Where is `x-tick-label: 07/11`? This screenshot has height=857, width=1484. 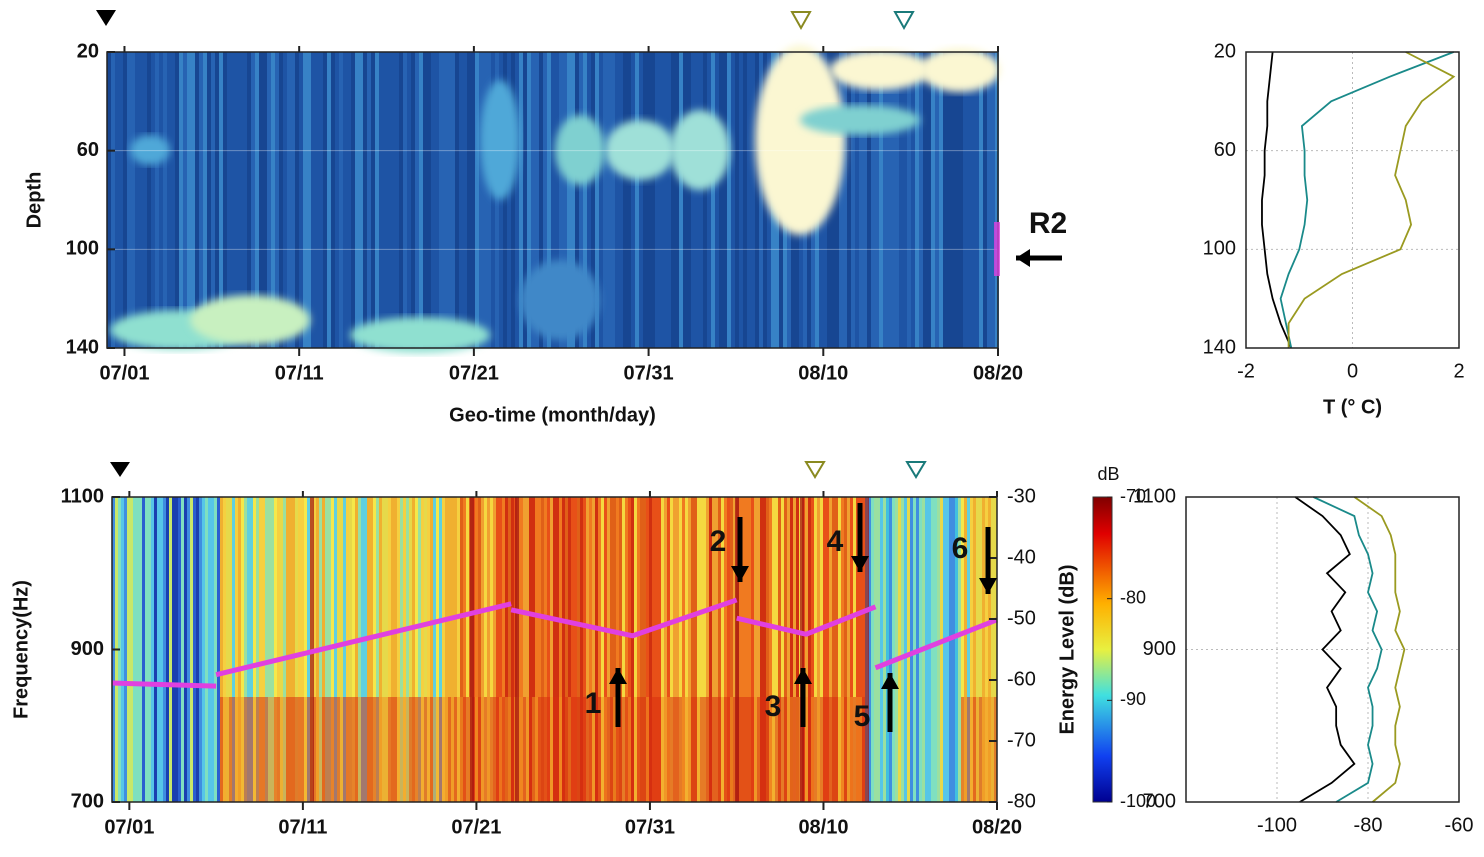 x-tick-label: 07/11 is located at coordinates (299, 373).